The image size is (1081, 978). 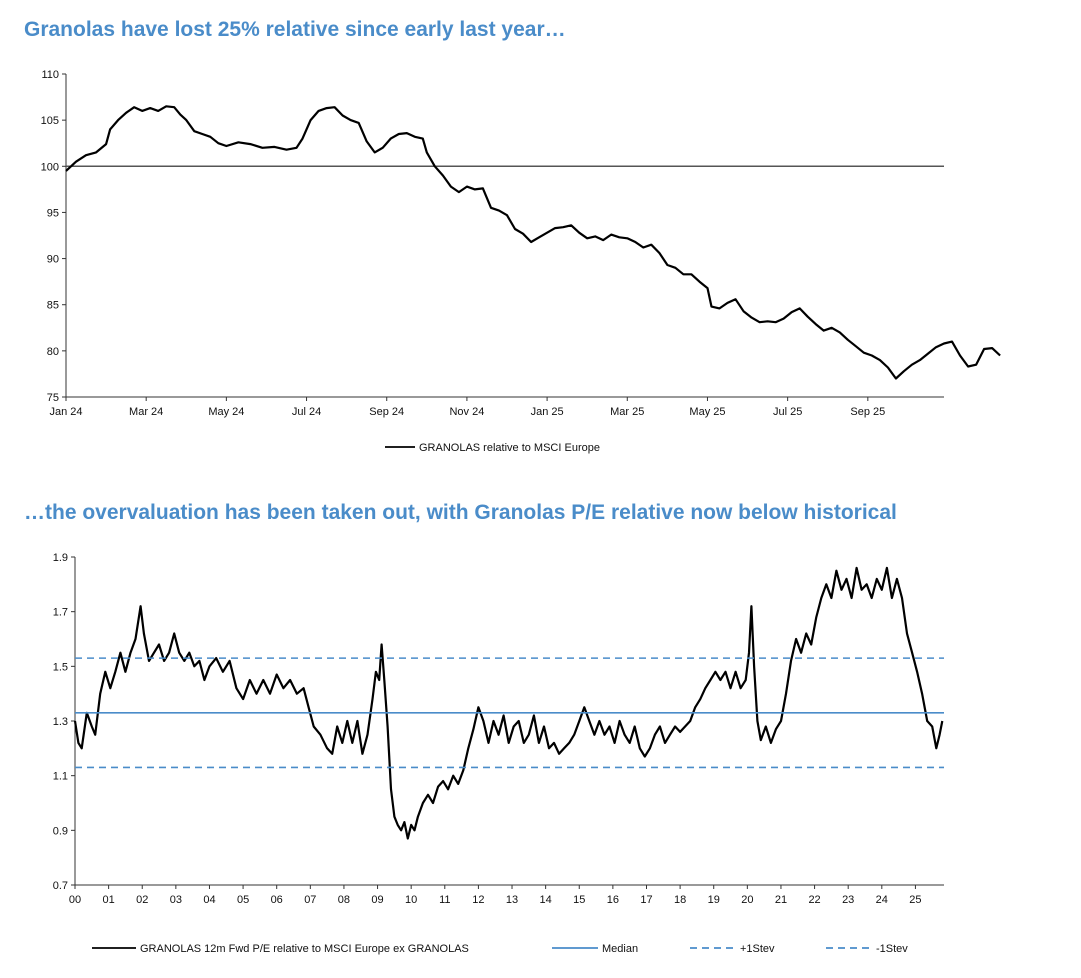 I want to click on x-tick-label: 20, so click(x=747, y=900).